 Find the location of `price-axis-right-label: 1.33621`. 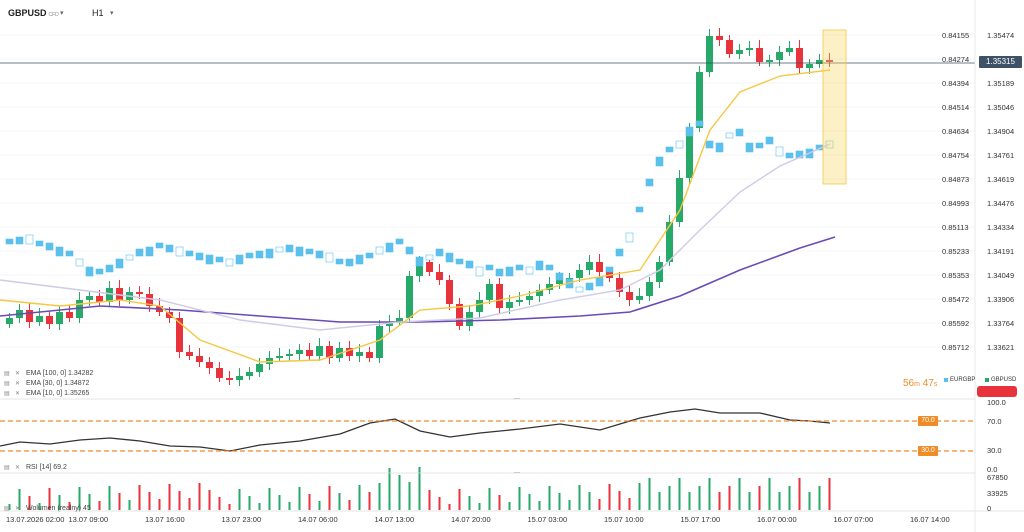

price-axis-right-label: 1.33621 is located at coordinates (1001, 347).